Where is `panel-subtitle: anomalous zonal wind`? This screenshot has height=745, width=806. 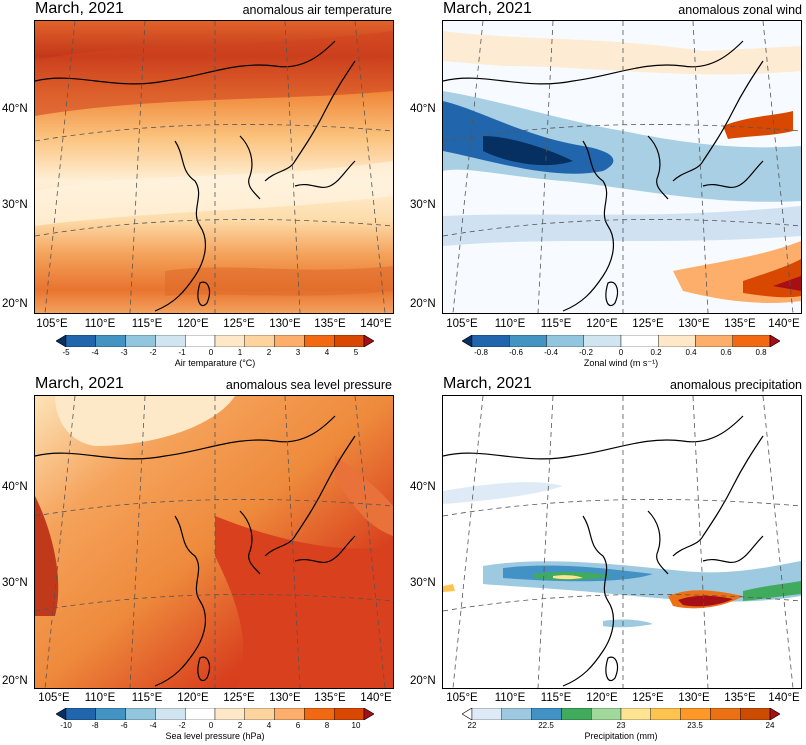
panel-subtitle: anomalous zonal wind is located at coordinates (740, 10).